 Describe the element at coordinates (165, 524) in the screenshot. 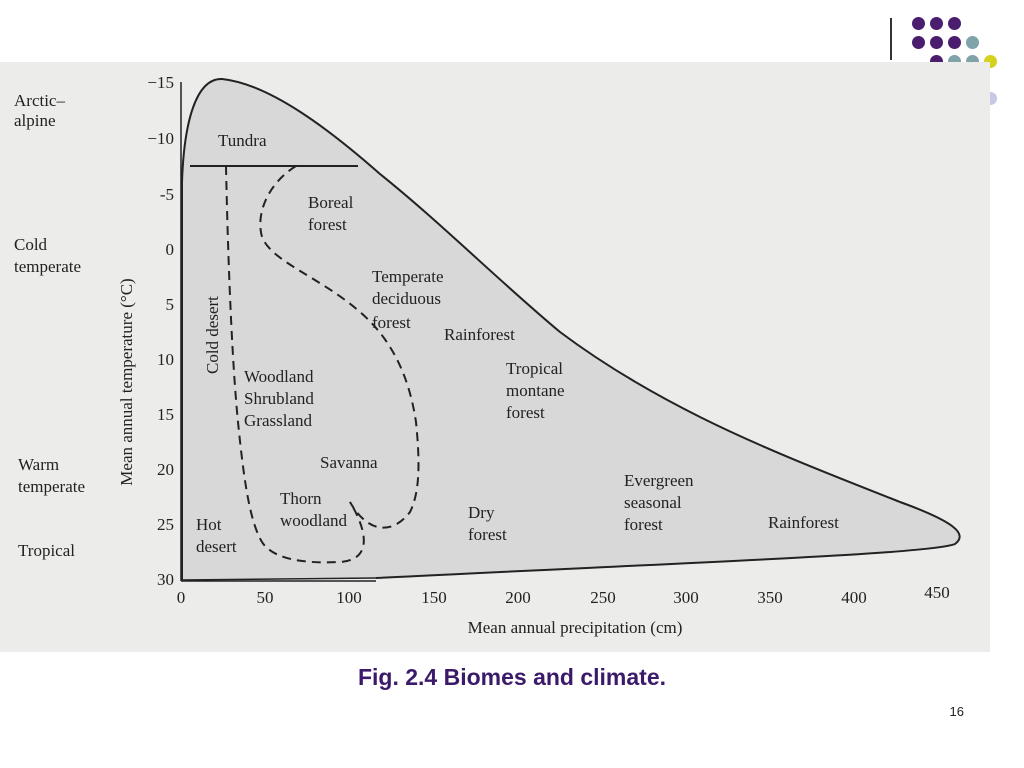

I see `y-tick: 25` at that location.